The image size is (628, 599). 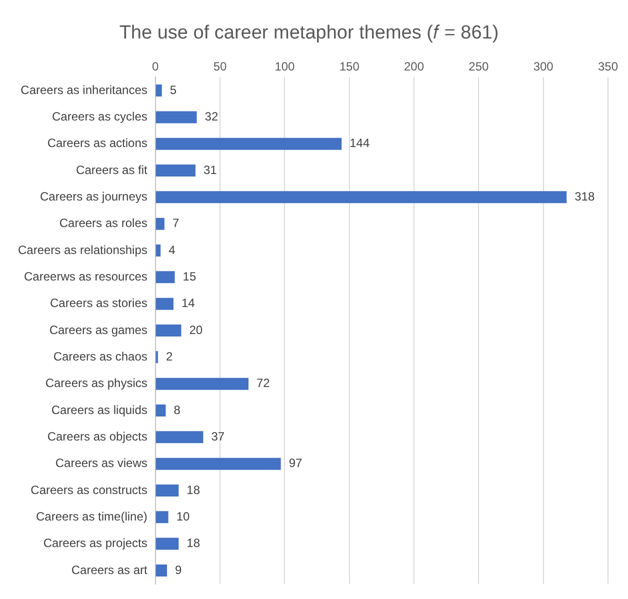 I want to click on x-tick-label: 100, so click(x=285, y=66).